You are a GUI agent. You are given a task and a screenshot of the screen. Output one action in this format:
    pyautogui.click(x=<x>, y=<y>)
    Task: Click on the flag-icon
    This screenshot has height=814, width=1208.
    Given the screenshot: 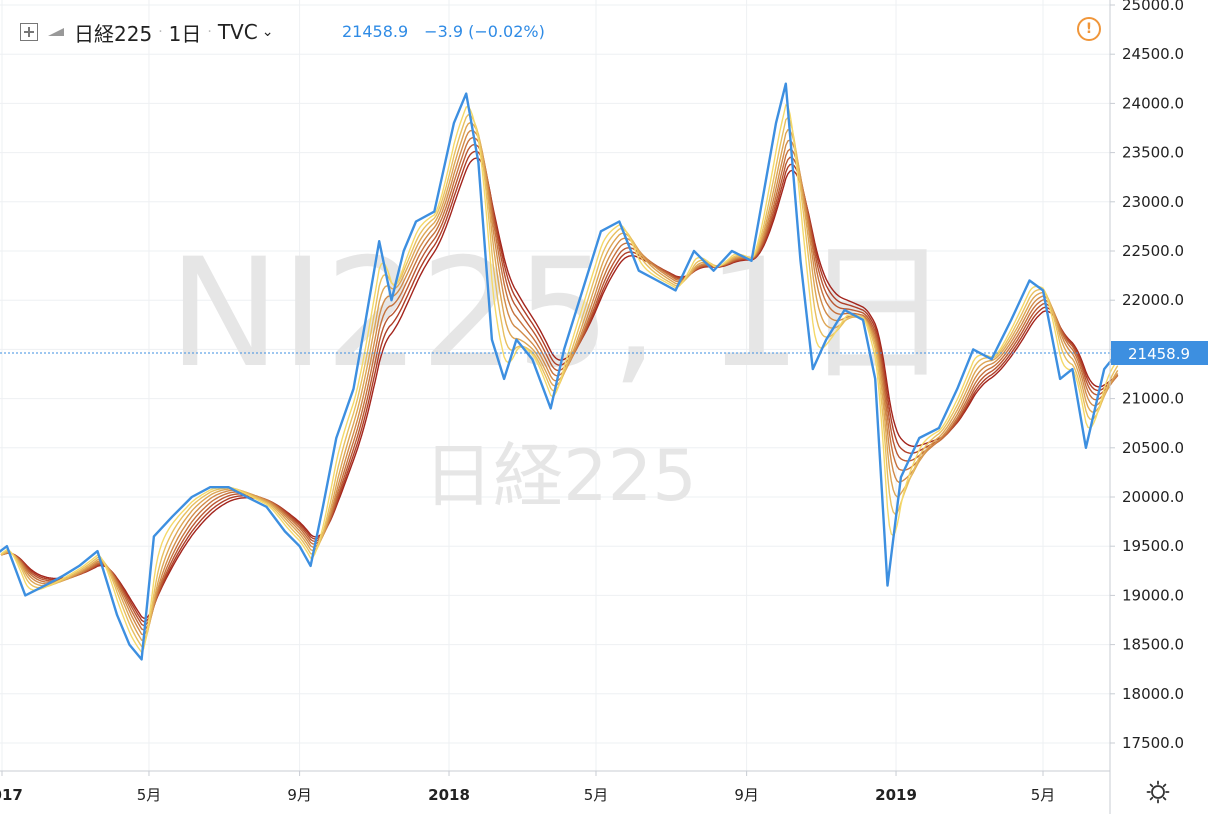 What is the action you would take?
    pyautogui.click(x=56, y=32)
    